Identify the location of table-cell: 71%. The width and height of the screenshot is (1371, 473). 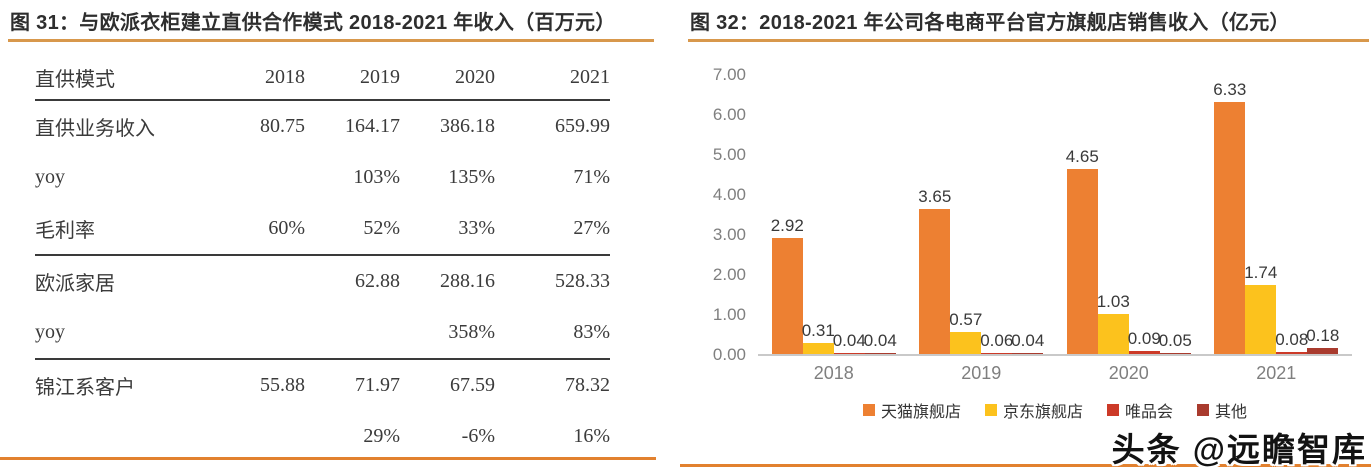
(591, 177).